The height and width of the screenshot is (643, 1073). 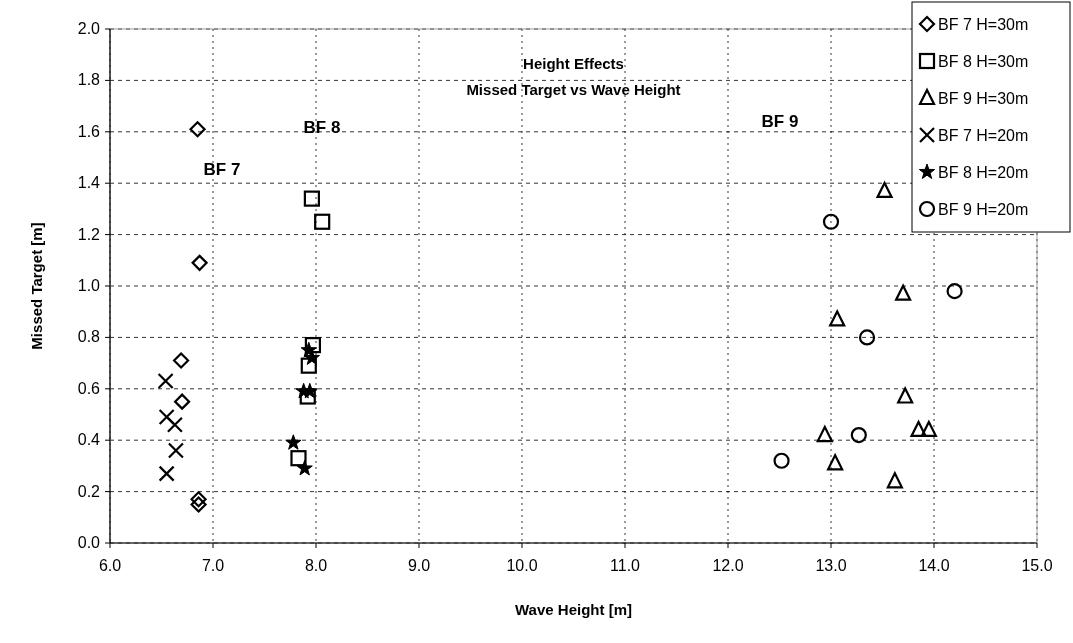 I want to click on y-tick-label: 0.4, so click(x=89, y=440).